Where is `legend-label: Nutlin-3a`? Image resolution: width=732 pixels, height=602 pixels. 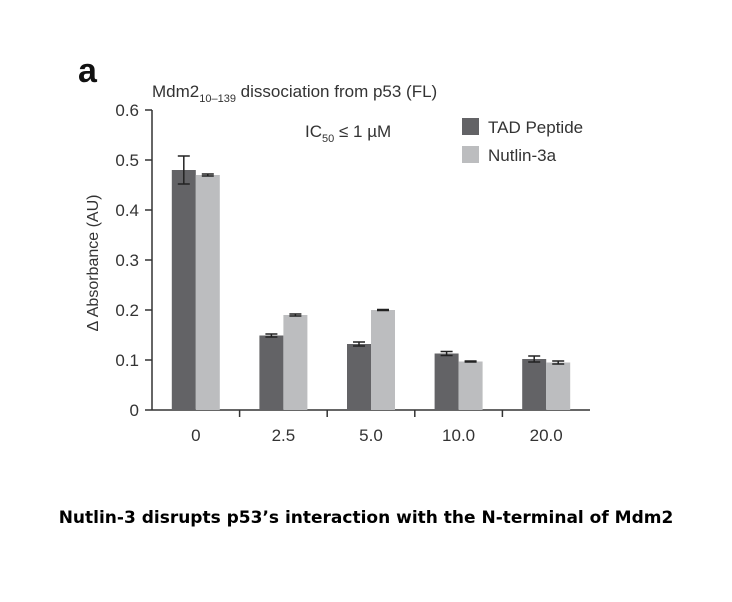
legend-label: Nutlin-3a is located at coordinates (522, 155).